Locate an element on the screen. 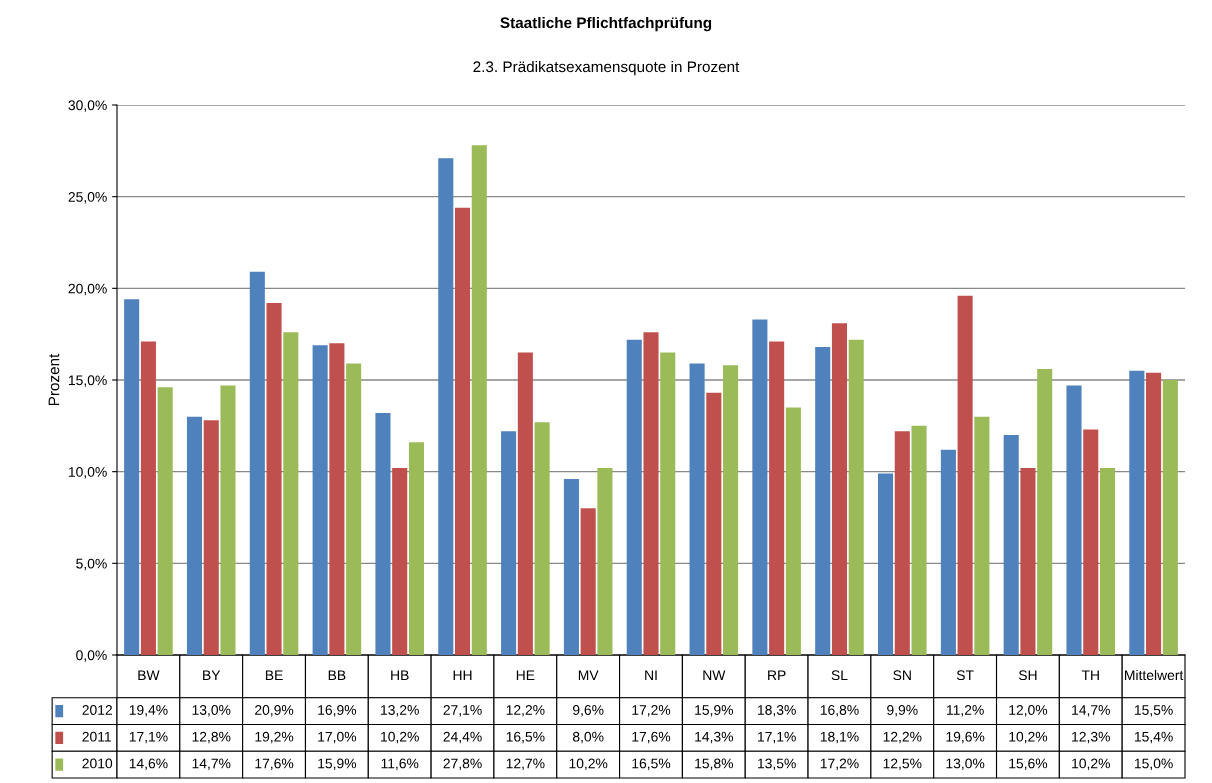 The height and width of the screenshot is (783, 1212). x-tick-label: HH is located at coordinates (462, 675).